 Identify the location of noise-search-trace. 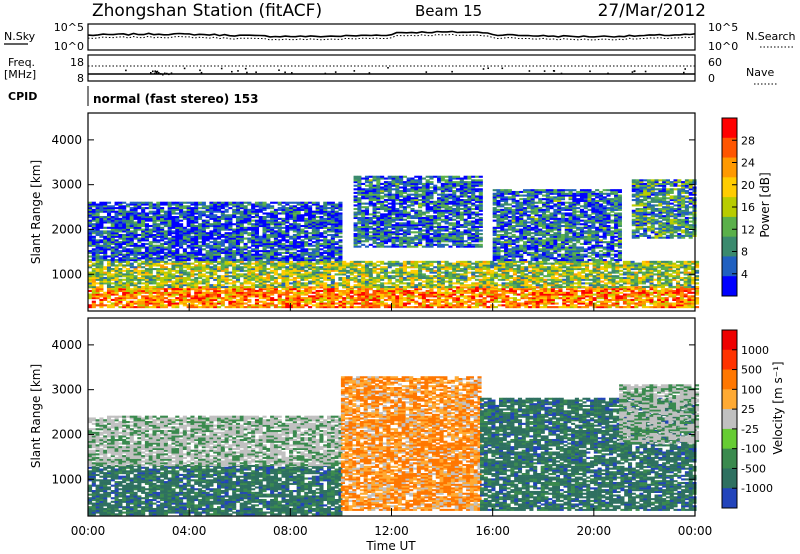
(391, 37).